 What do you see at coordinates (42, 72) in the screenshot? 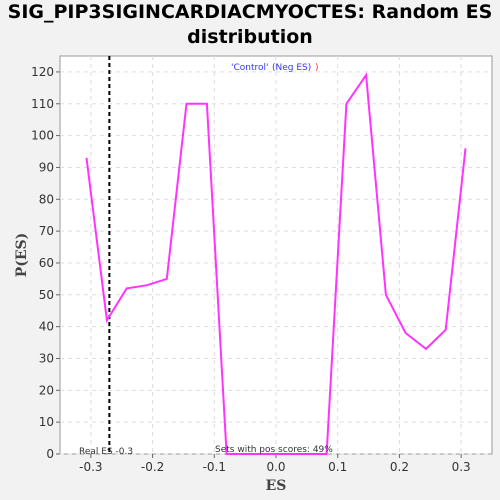
I see `y-tick-label: 120` at bounding box center [42, 72].